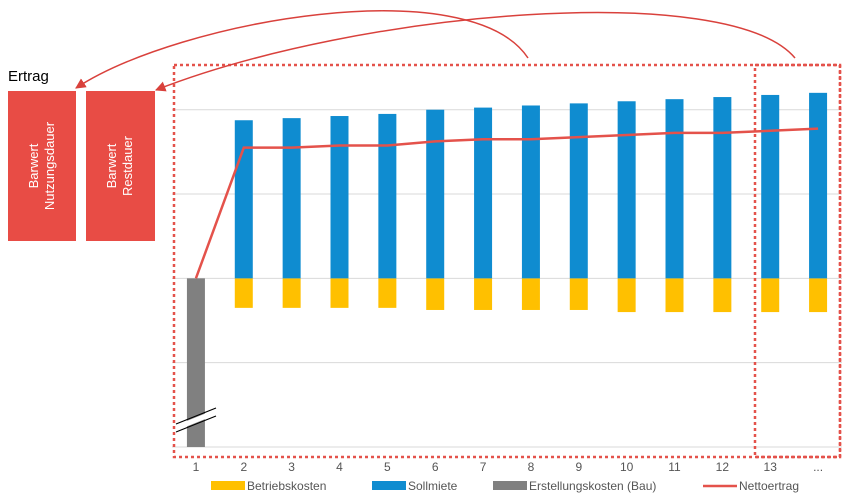 This screenshot has width=845, height=494. Describe the element at coordinates (771, 467) in the screenshot. I see `x-tick-label: 13` at that location.